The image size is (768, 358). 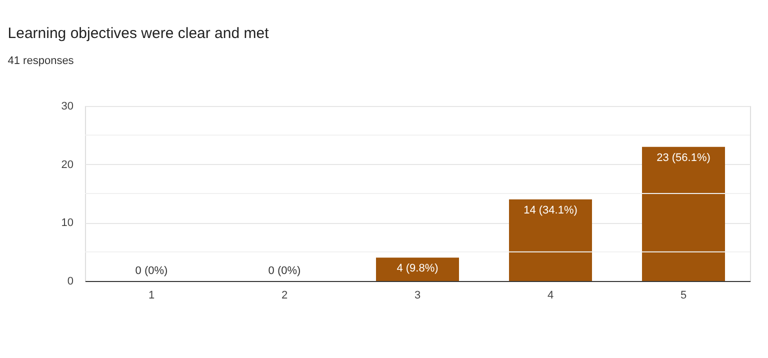 What do you see at coordinates (41, 61) in the screenshot?
I see `chart-subtitle: 41 responses` at bounding box center [41, 61].